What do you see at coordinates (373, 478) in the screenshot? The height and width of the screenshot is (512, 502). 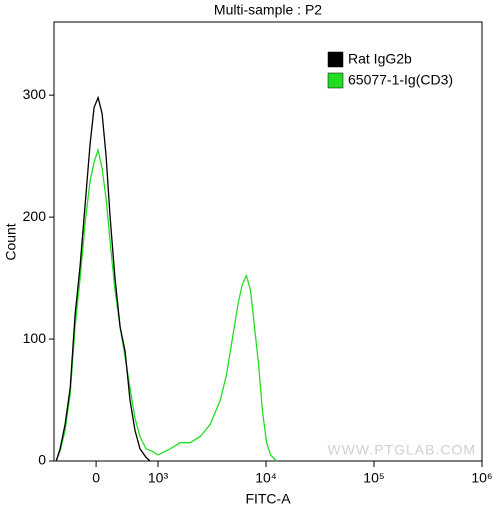 I see `x-tick-label: 10⁵` at bounding box center [373, 478].